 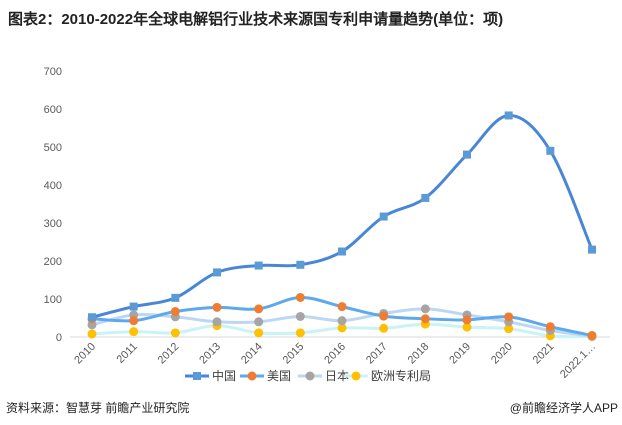 What do you see at coordinates (419, 354) in the screenshot?
I see `x-tick-label: 2018` at bounding box center [419, 354].